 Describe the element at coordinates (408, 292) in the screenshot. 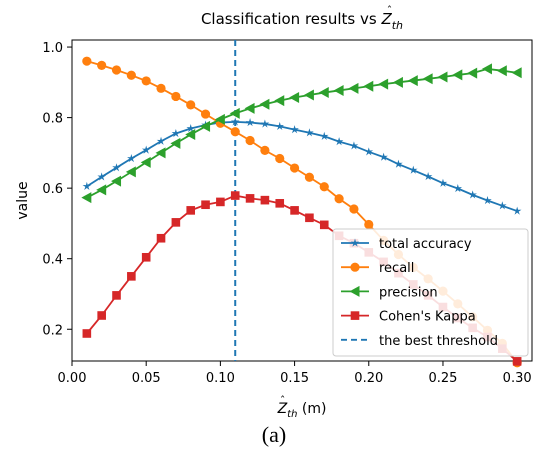

I see `legend-label-precision: precision` at that location.